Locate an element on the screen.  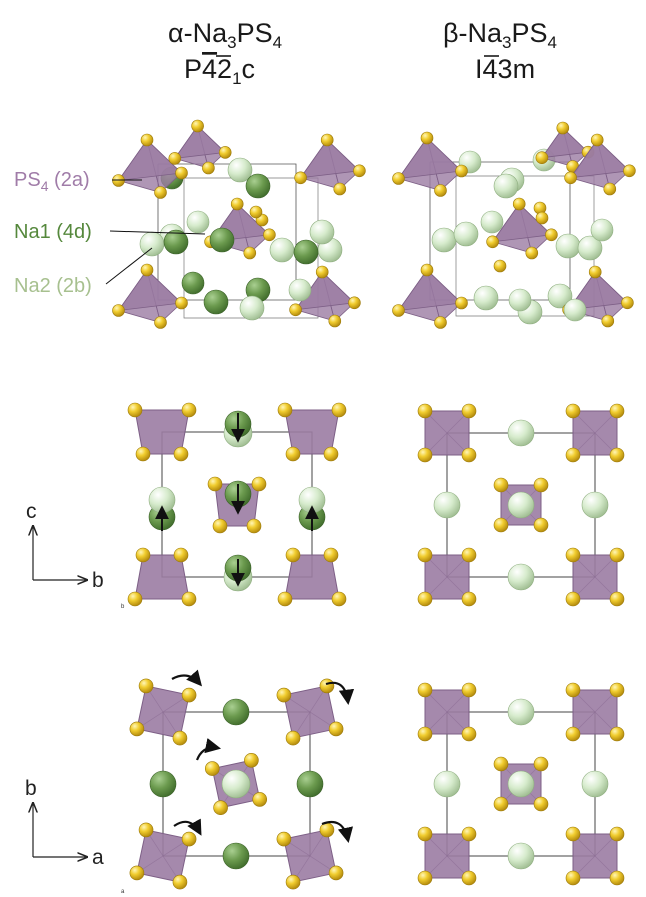
svg-text: P421c is located at coordinates (219, 71).